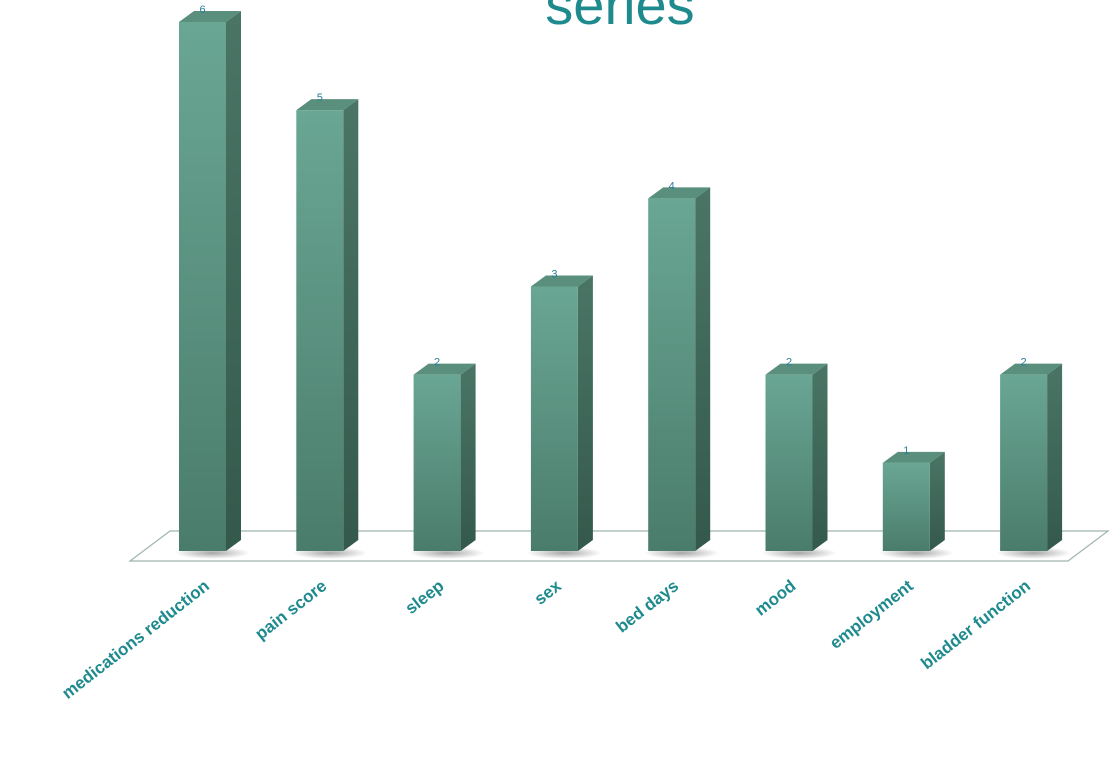 Image resolution: width=1112 pixels, height=757 pixels. I want to click on bar-value-label: 5, so click(320, 98).